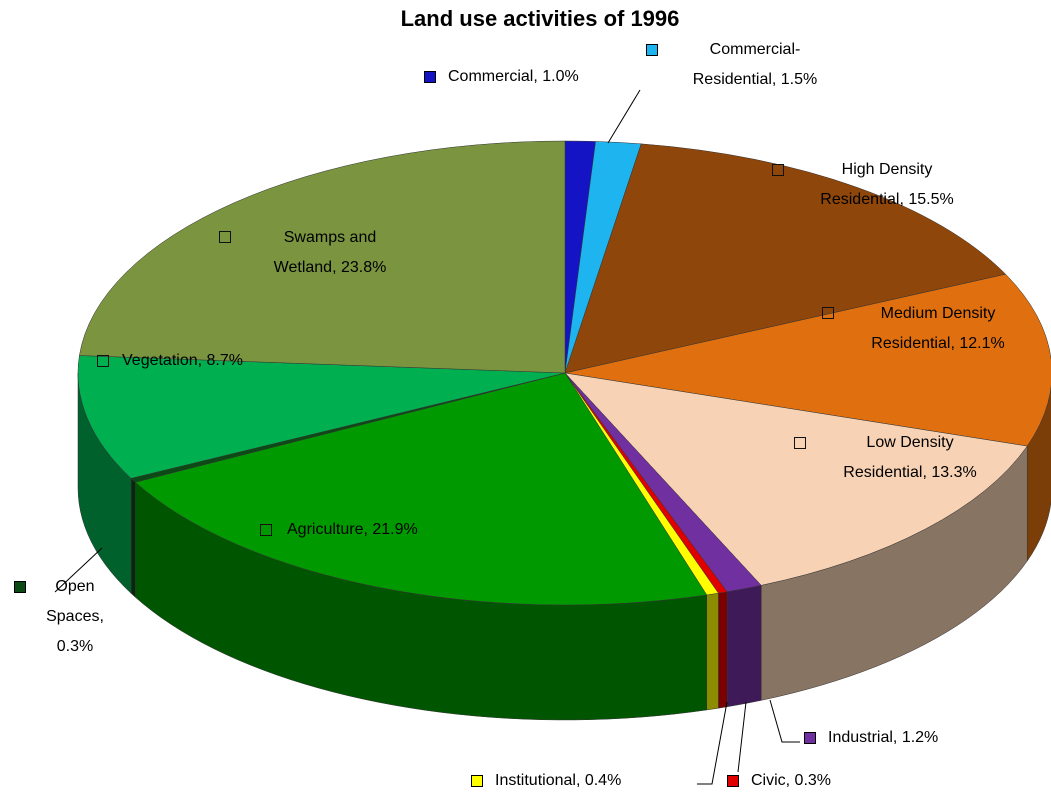 The height and width of the screenshot is (797, 1051). I want to click on label-line: Civic, 0.3%, so click(791, 780).